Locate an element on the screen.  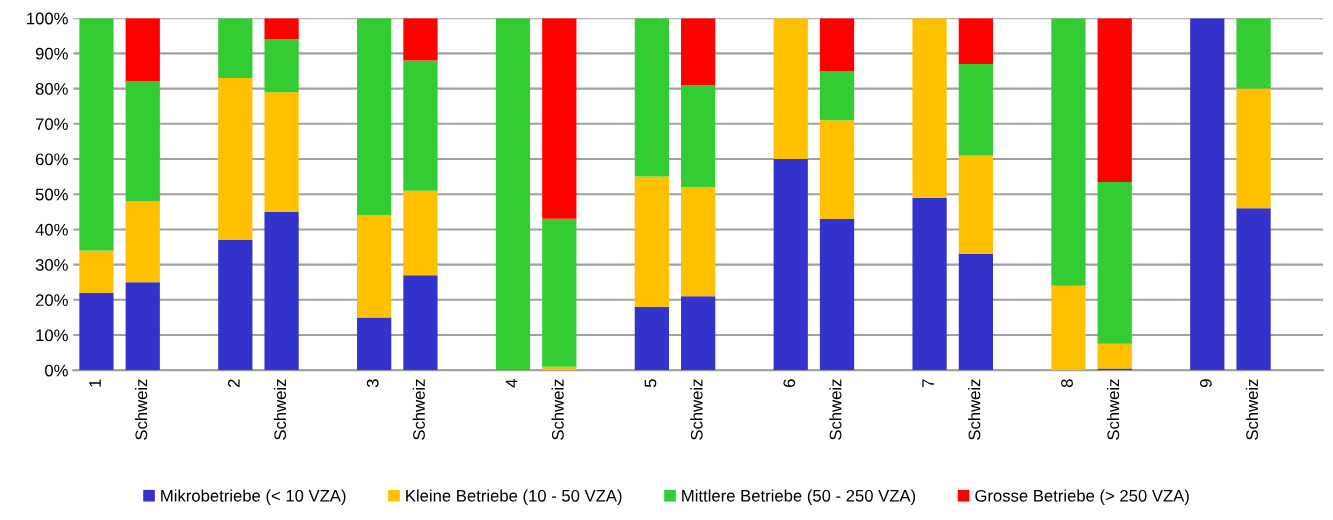
x-tick-label: 5 is located at coordinates (650, 383).